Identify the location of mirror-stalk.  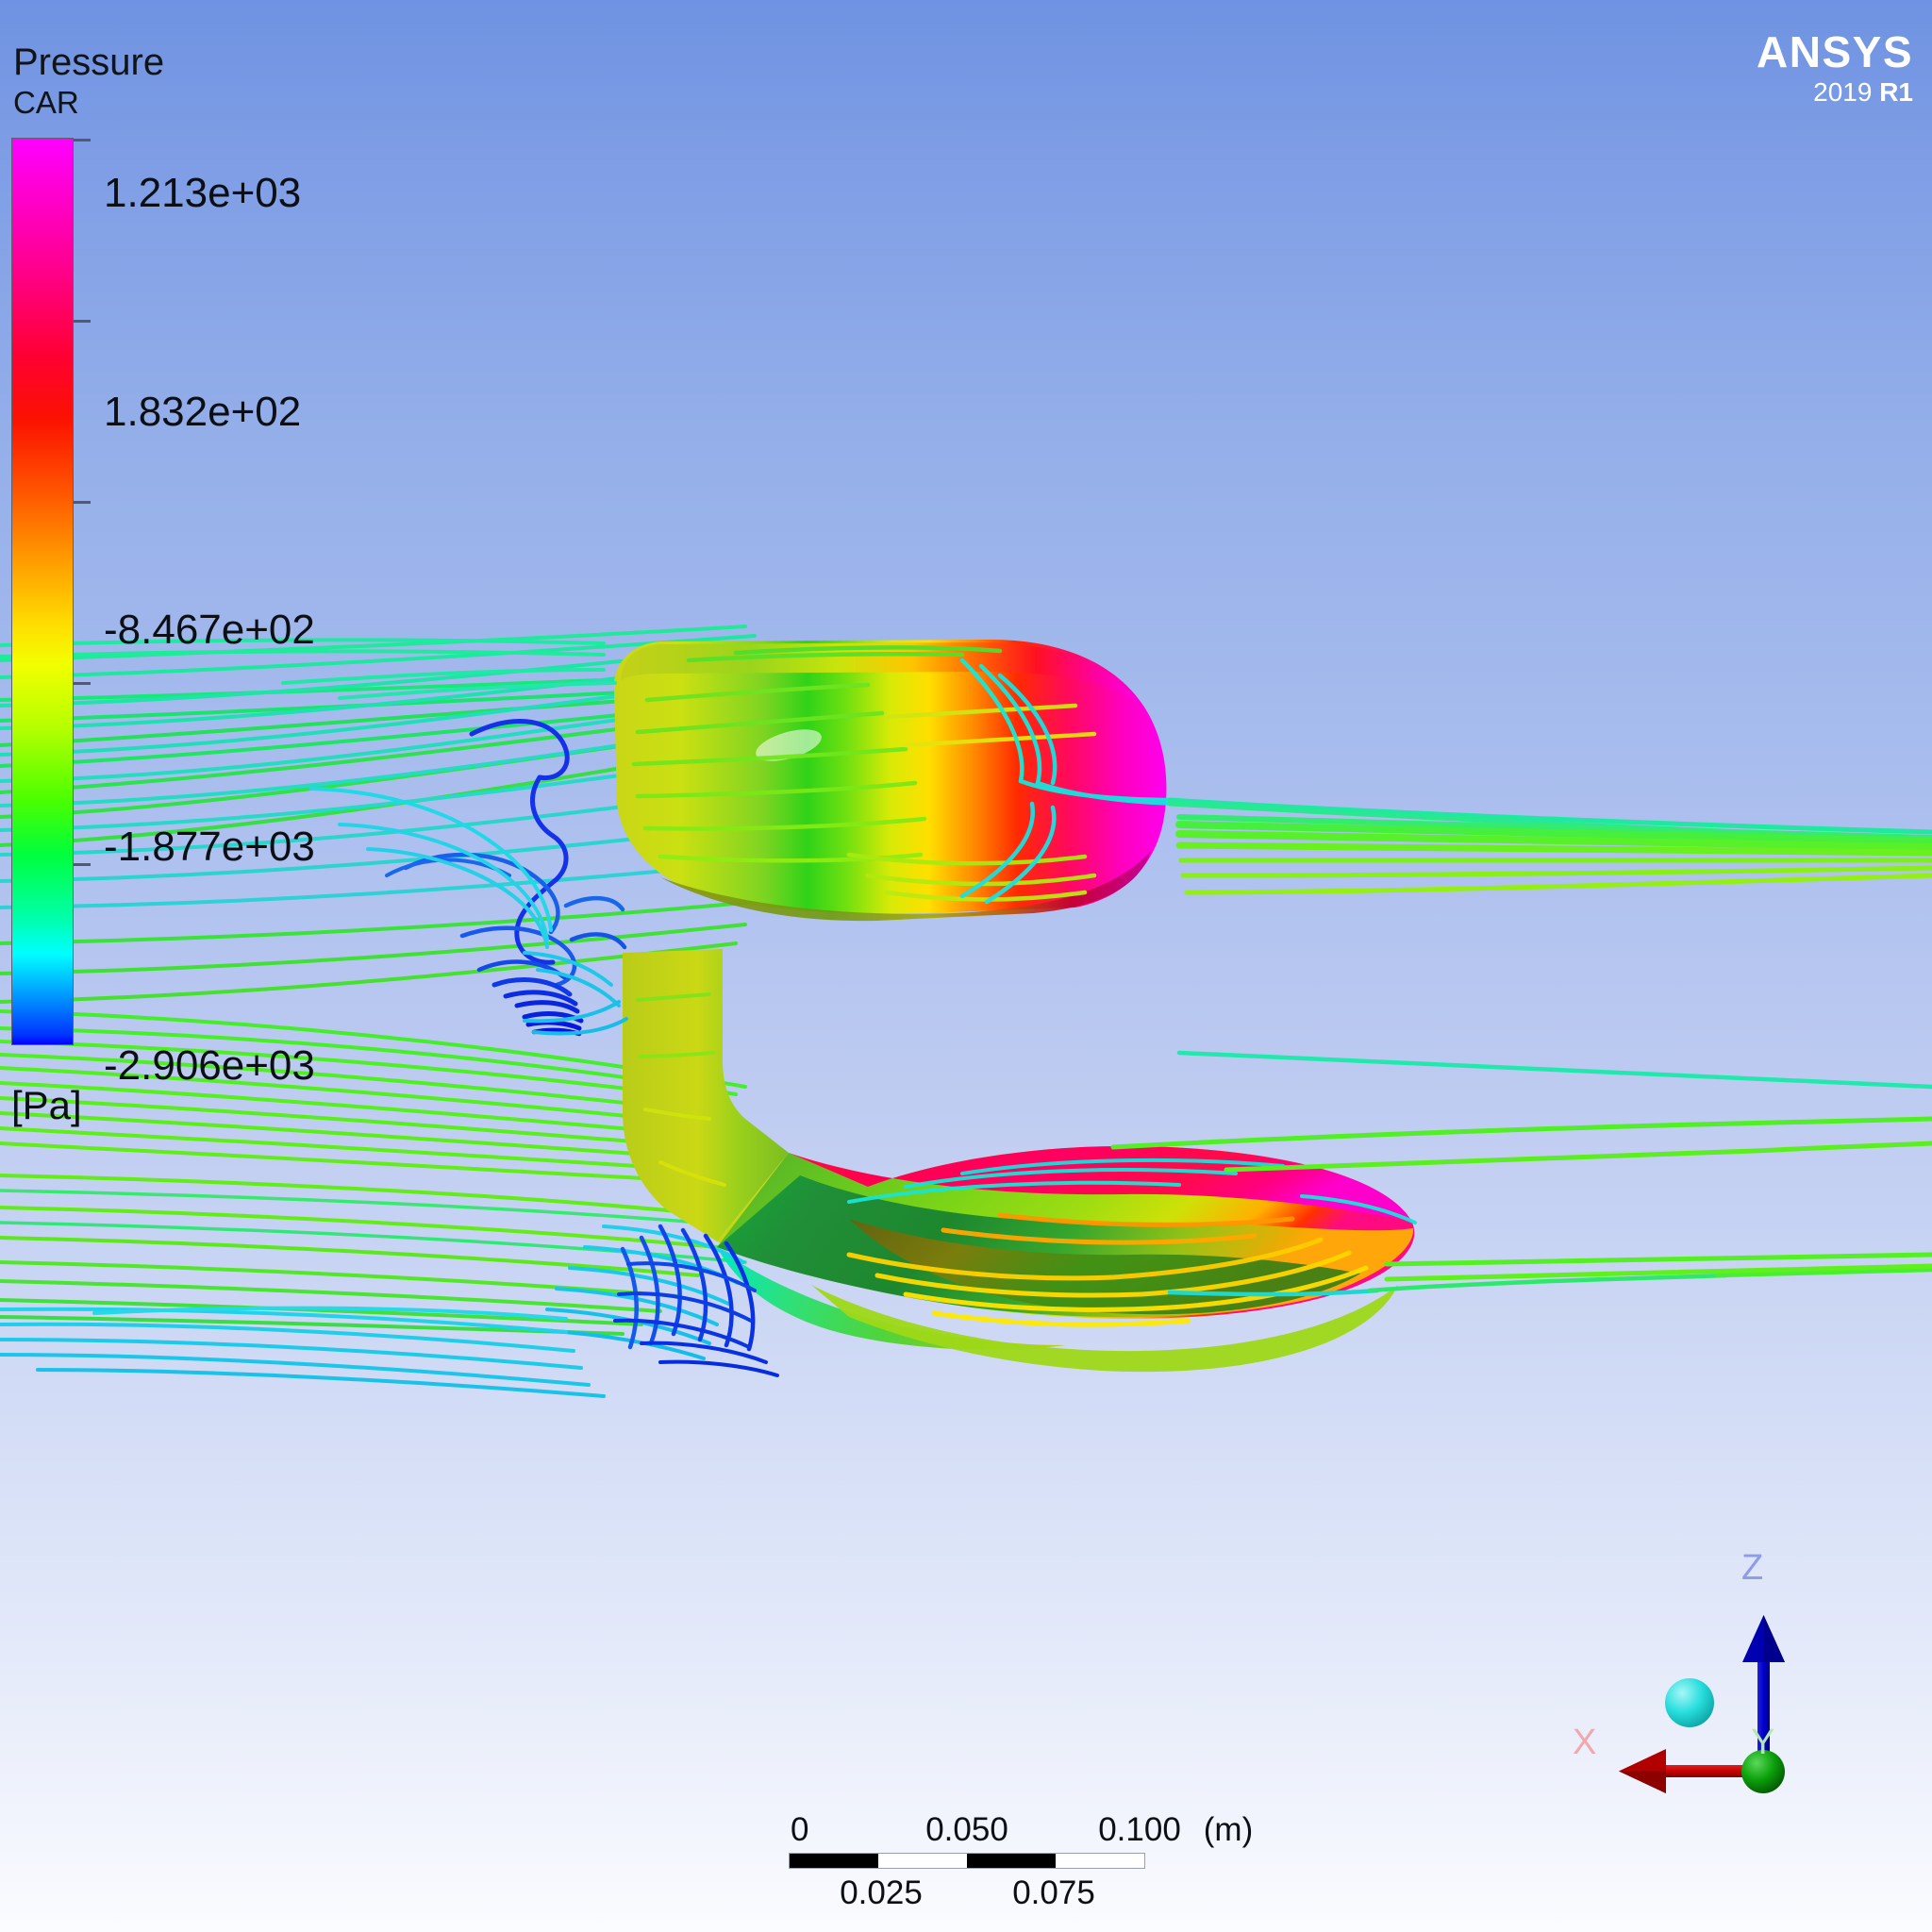
(766, 1111).